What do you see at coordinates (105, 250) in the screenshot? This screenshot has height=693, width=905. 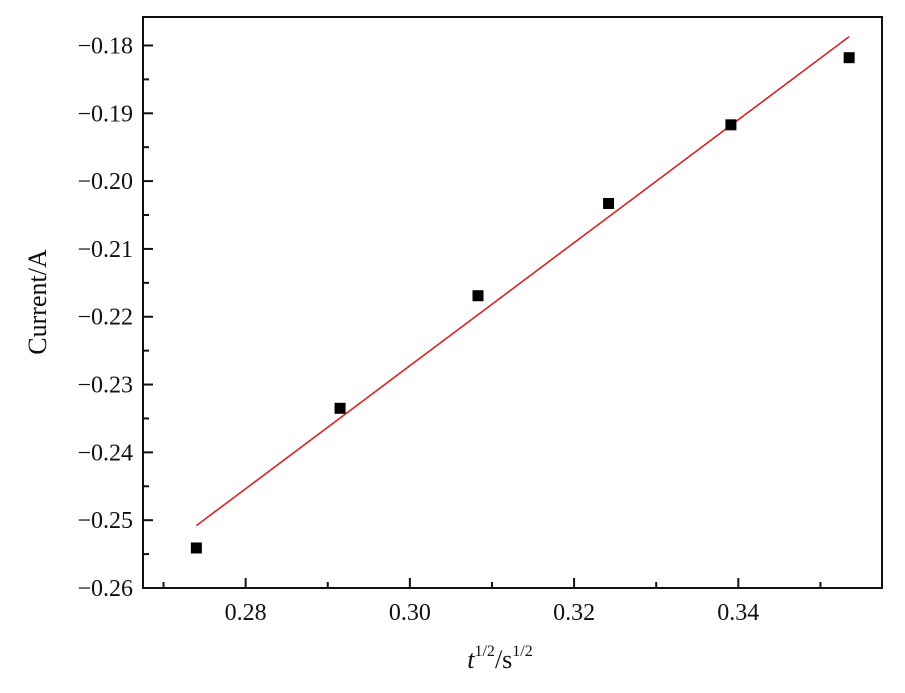 I see `y-tick-label: −0.21` at bounding box center [105, 250].